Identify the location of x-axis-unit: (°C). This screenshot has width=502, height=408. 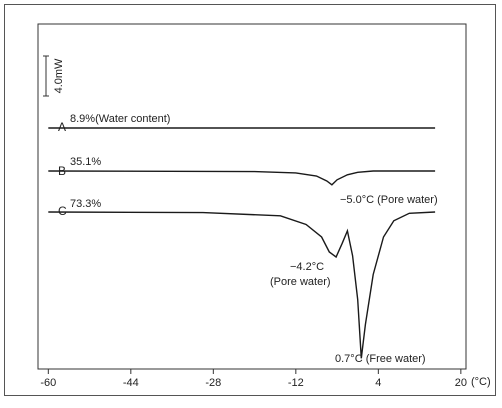
(481, 382).